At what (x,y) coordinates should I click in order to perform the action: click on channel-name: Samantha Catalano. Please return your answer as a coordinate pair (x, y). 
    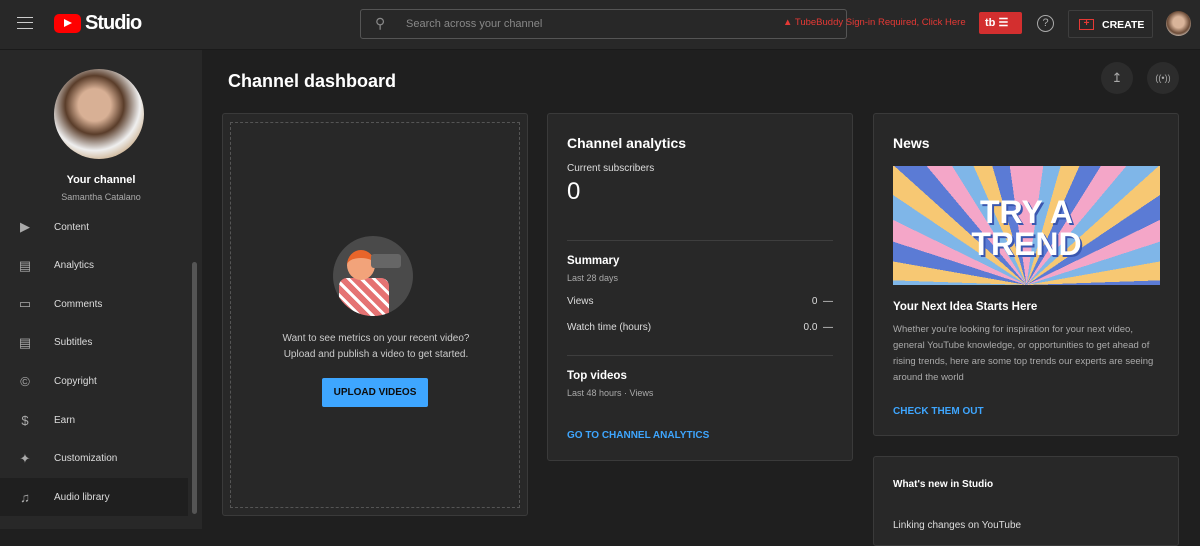
    Looking at the image, I should click on (101, 197).